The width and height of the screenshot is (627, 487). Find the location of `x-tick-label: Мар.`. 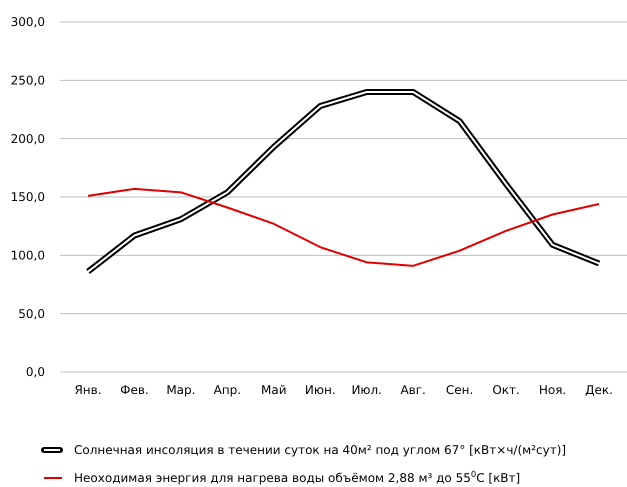

x-tick-label: Мар. is located at coordinates (181, 390).